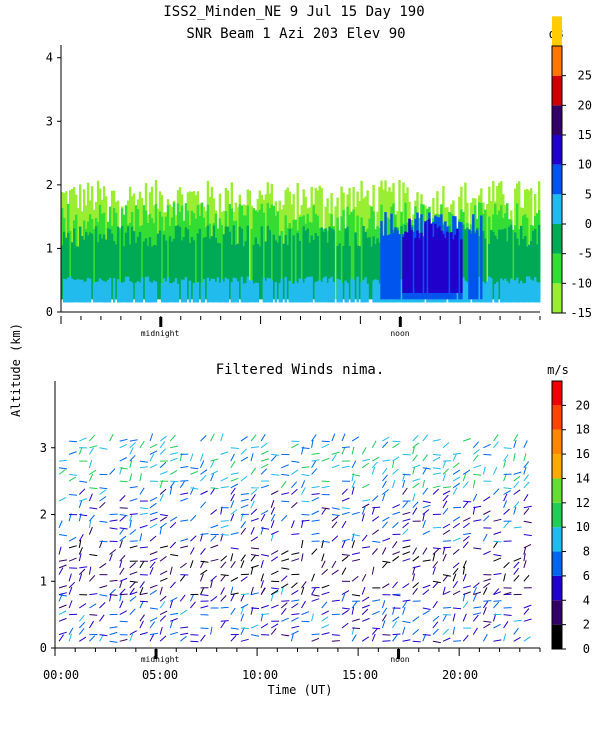  I want to click on winds-panel-title: Filtered Winds nima., so click(300, 370).